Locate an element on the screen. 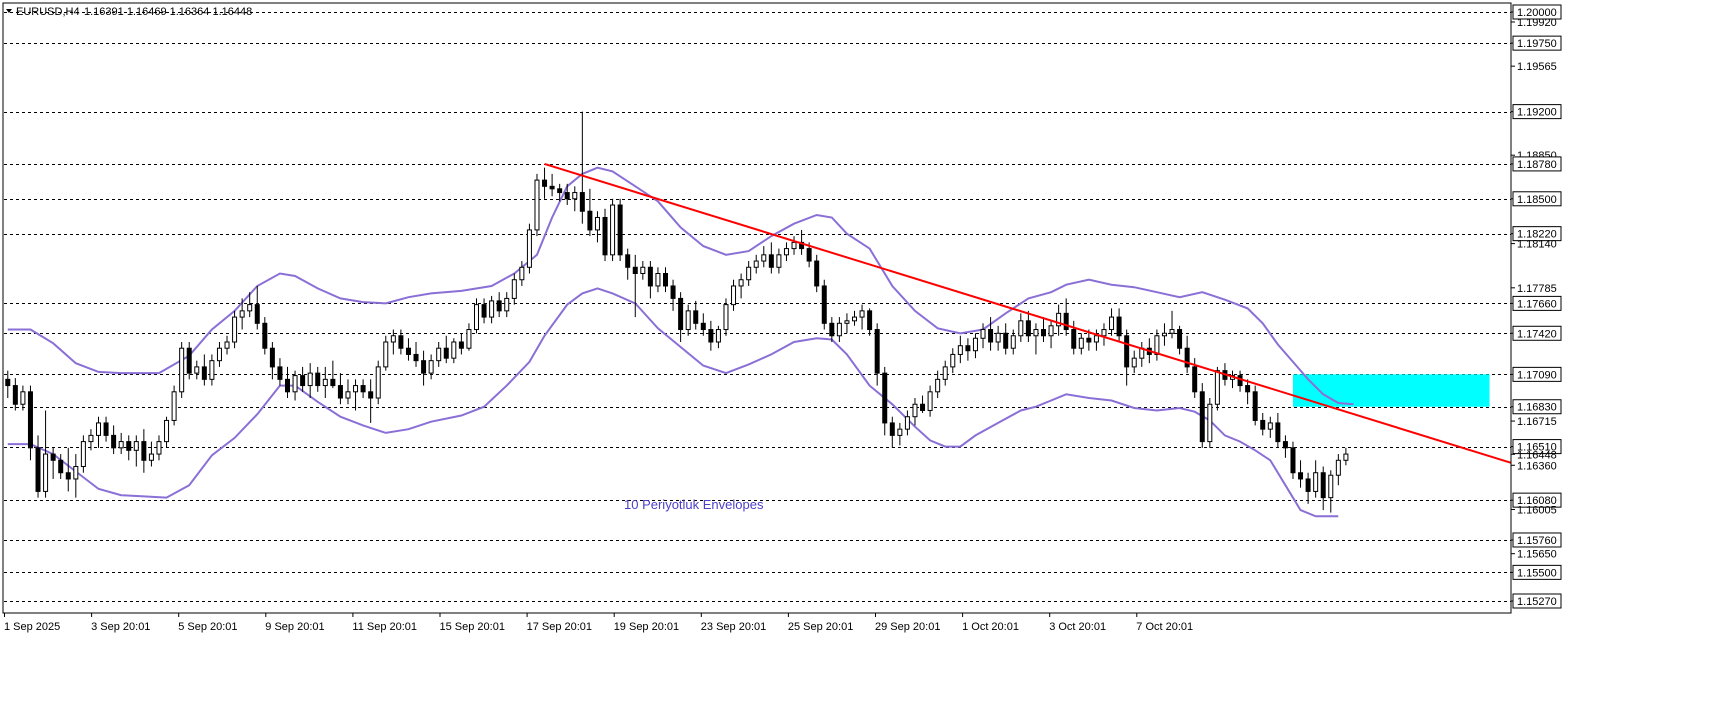 This screenshot has height=709, width=1729. time-tick-label: 1 Oct 20:01 is located at coordinates (990, 627).